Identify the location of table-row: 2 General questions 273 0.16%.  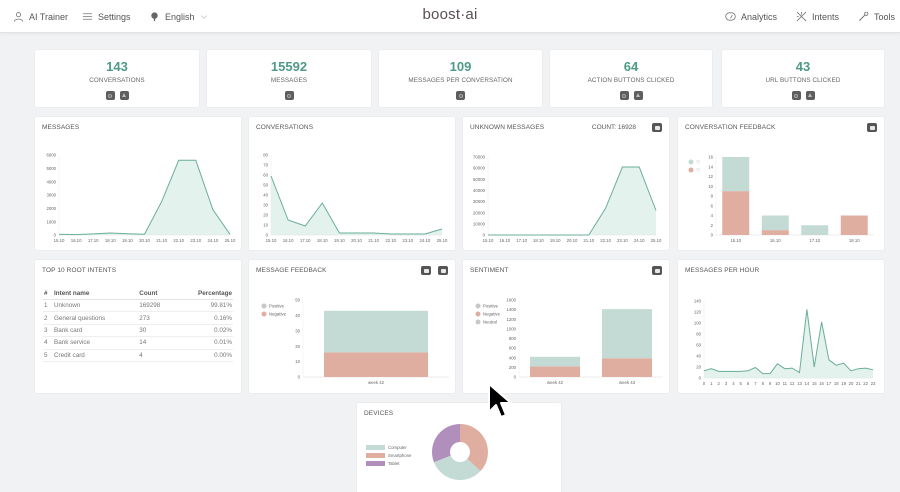
(138, 318).